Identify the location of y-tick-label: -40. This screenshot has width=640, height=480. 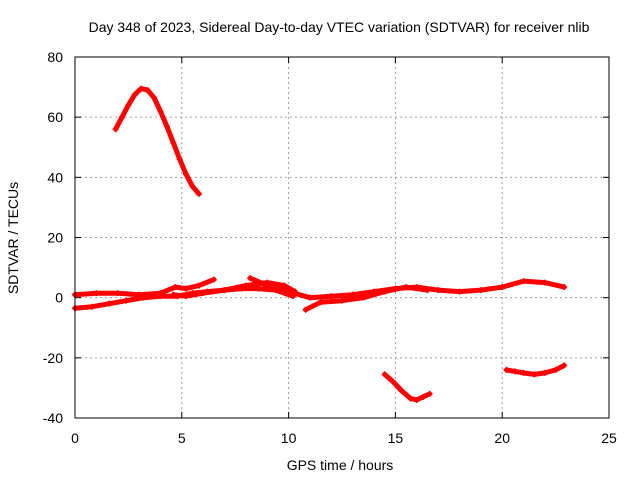
(53, 418).